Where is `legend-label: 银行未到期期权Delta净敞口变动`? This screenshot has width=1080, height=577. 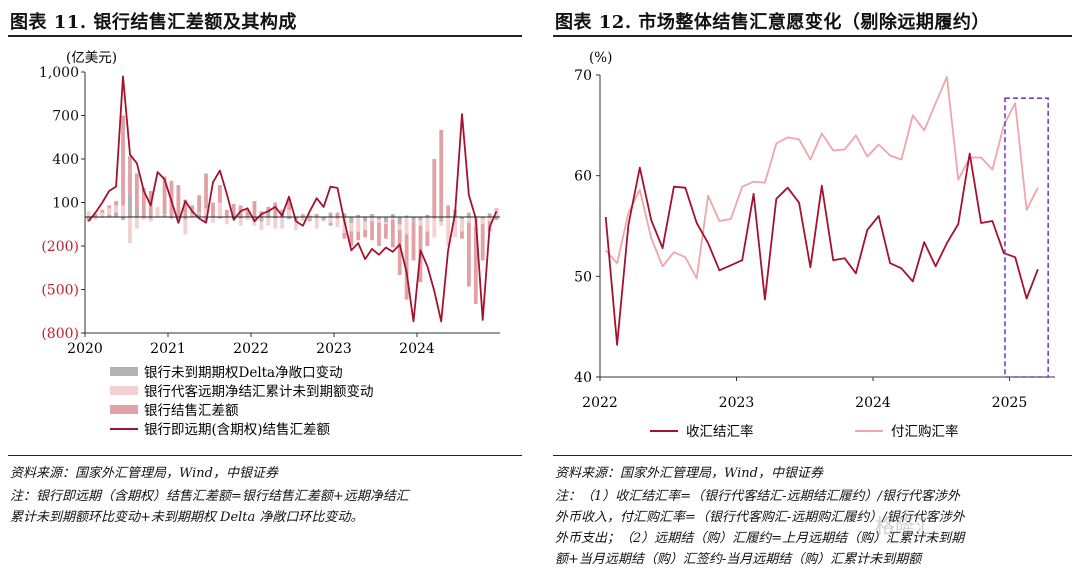 legend-label: 银行未到期期权Delta净敞口变动 is located at coordinates (243, 372).